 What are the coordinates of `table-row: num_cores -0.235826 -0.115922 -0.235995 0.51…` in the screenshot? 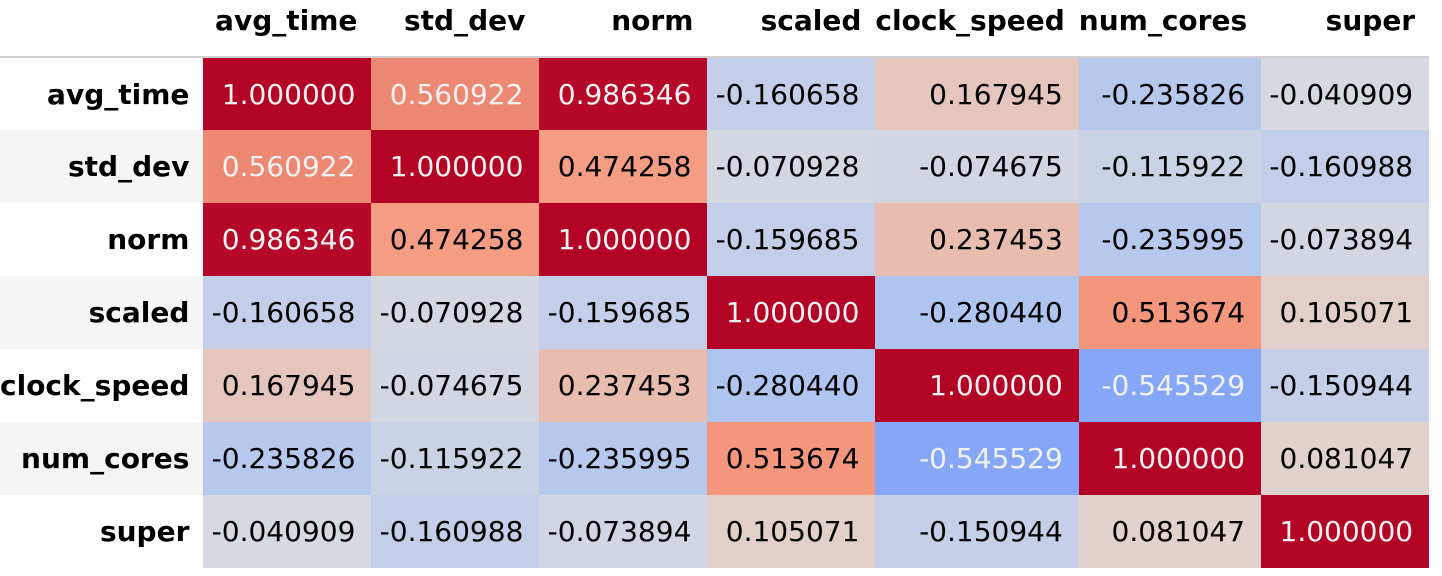 It's located at (715, 458).